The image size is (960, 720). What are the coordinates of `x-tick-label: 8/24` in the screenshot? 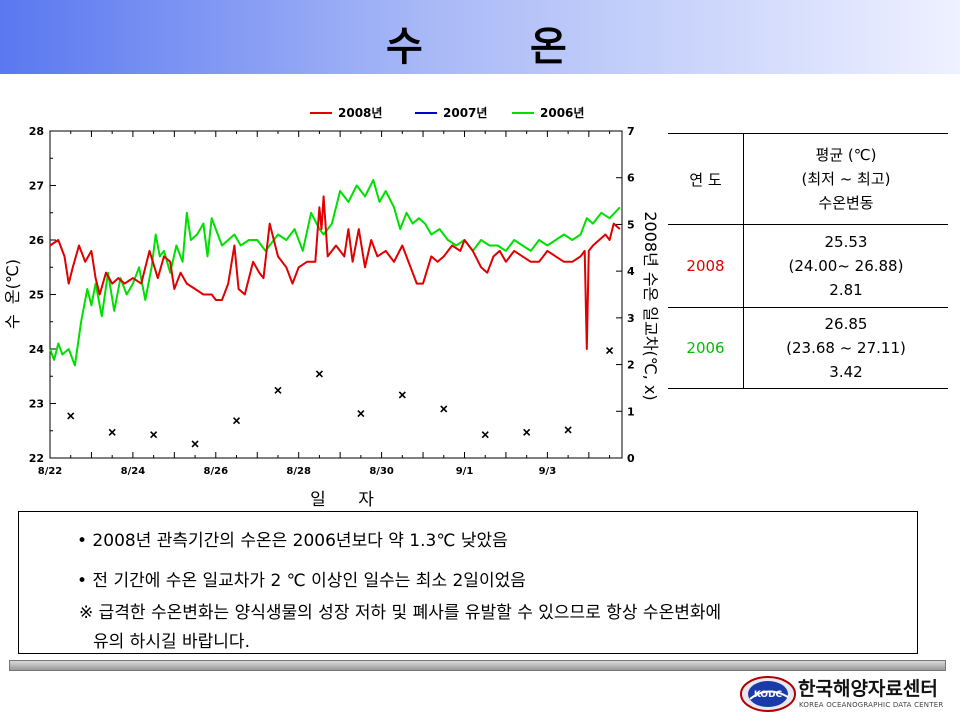 It's located at (133, 471).